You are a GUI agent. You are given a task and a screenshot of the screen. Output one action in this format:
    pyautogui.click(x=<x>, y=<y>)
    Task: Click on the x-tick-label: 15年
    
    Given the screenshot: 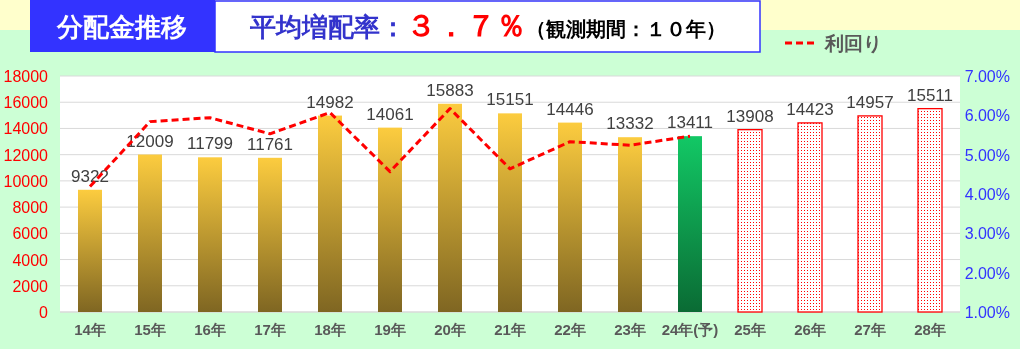 What is the action you would take?
    pyautogui.click(x=150, y=329)
    